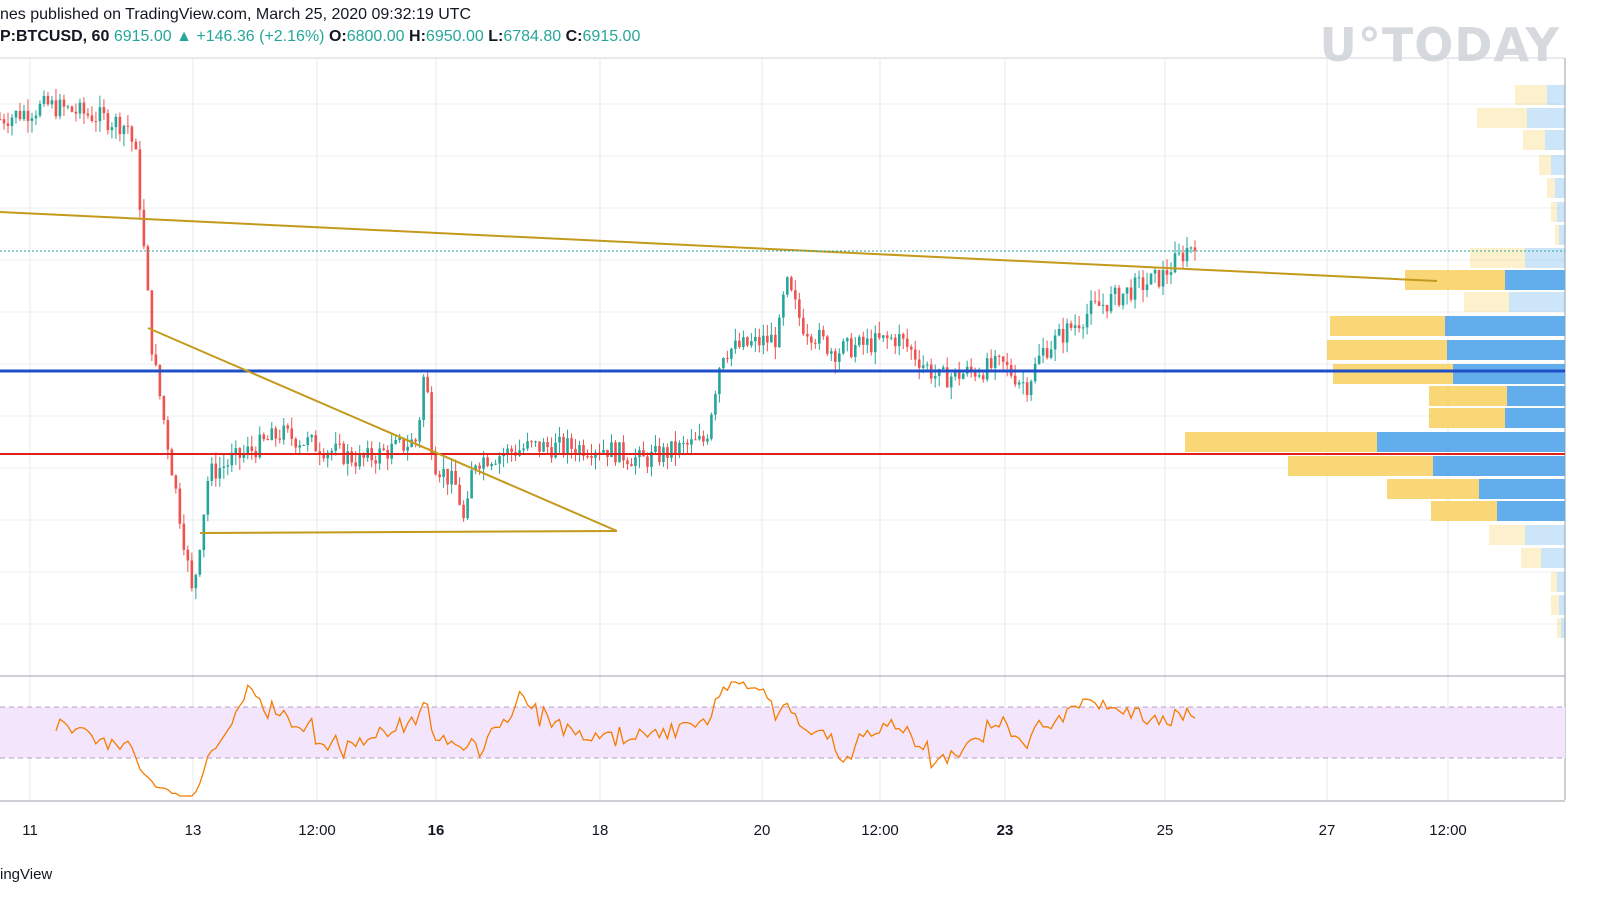  What do you see at coordinates (317, 830) in the screenshot?
I see `x-tick-label: 12:00` at bounding box center [317, 830].